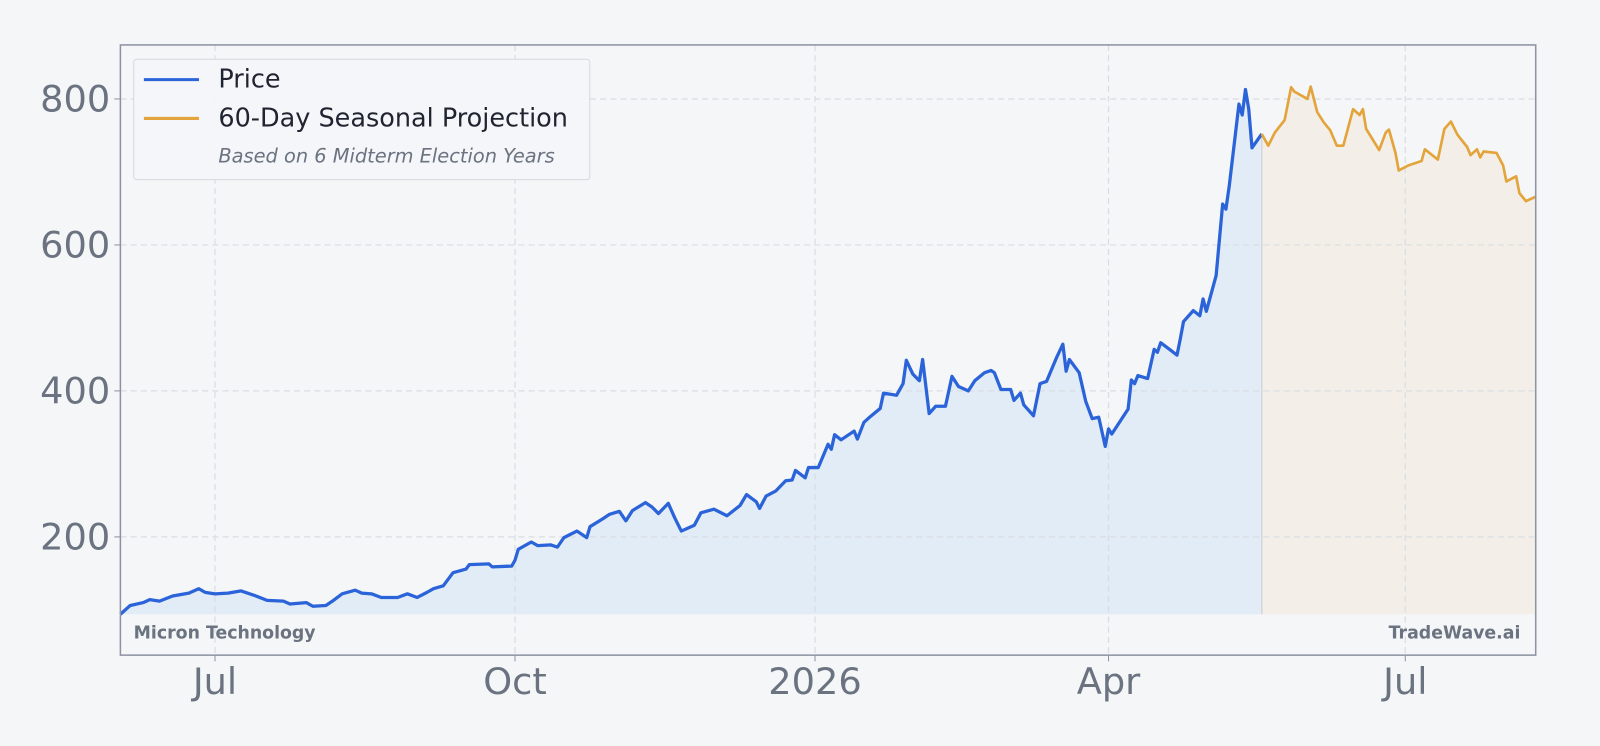 The image size is (1600, 746). What do you see at coordinates (814, 681) in the screenshot?
I see `x-tick-label: 2026` at bounding box center [814, 681].